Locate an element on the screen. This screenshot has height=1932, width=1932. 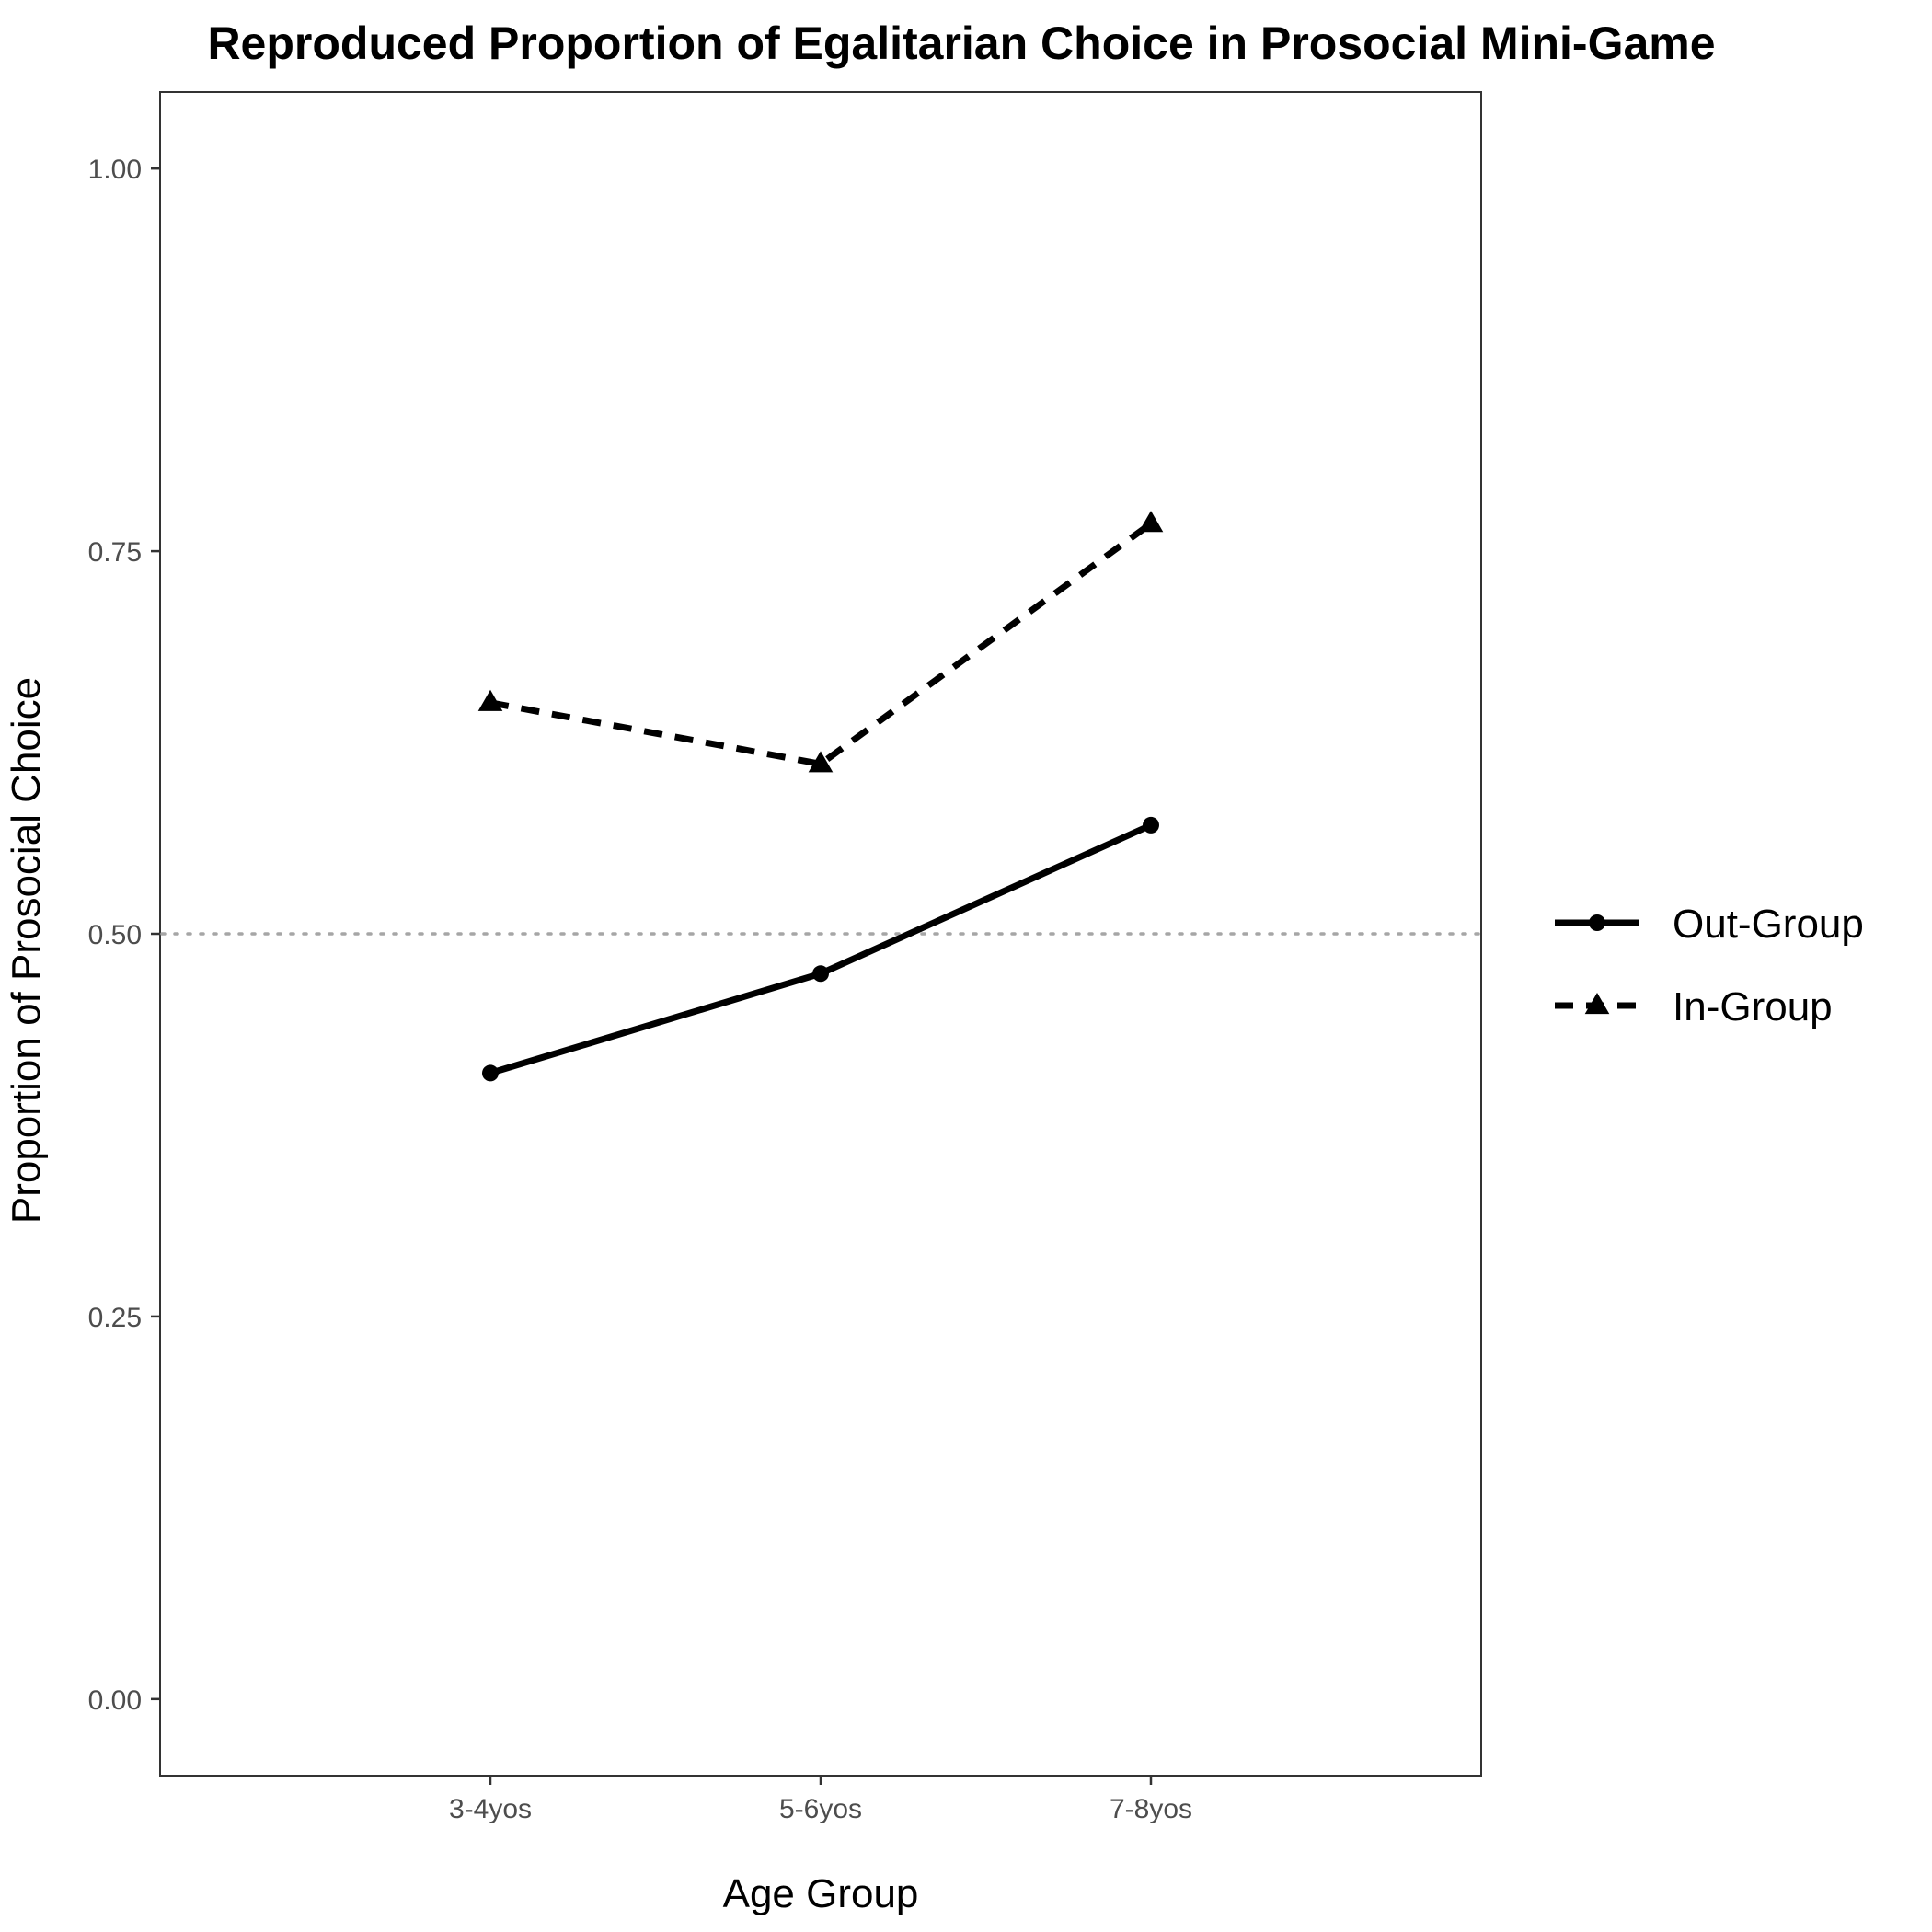
legend-item-in-group: In-Group is located at coordinates (1694, 1006).